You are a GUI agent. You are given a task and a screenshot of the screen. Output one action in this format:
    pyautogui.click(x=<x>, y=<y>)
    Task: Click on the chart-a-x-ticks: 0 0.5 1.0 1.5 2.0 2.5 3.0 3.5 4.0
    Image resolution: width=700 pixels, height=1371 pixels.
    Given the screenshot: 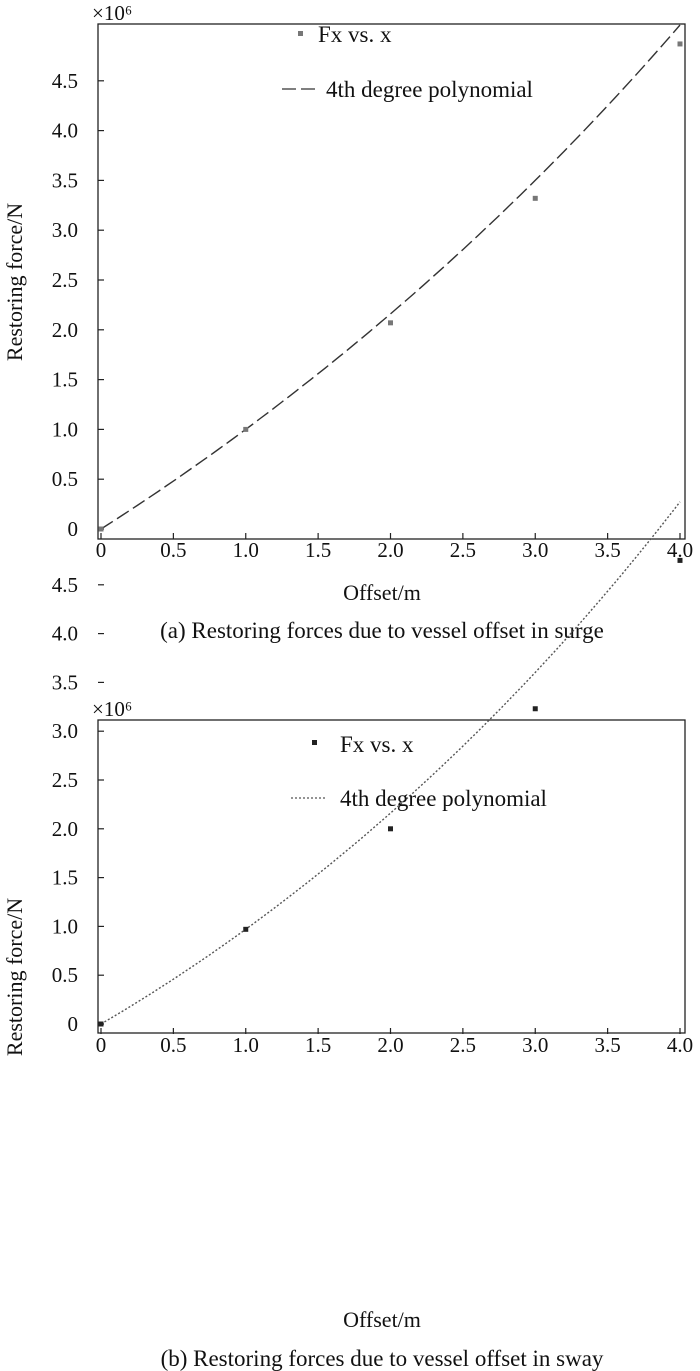 What is the action you would take?
    pyautogui.click(x=394, y=547)
    